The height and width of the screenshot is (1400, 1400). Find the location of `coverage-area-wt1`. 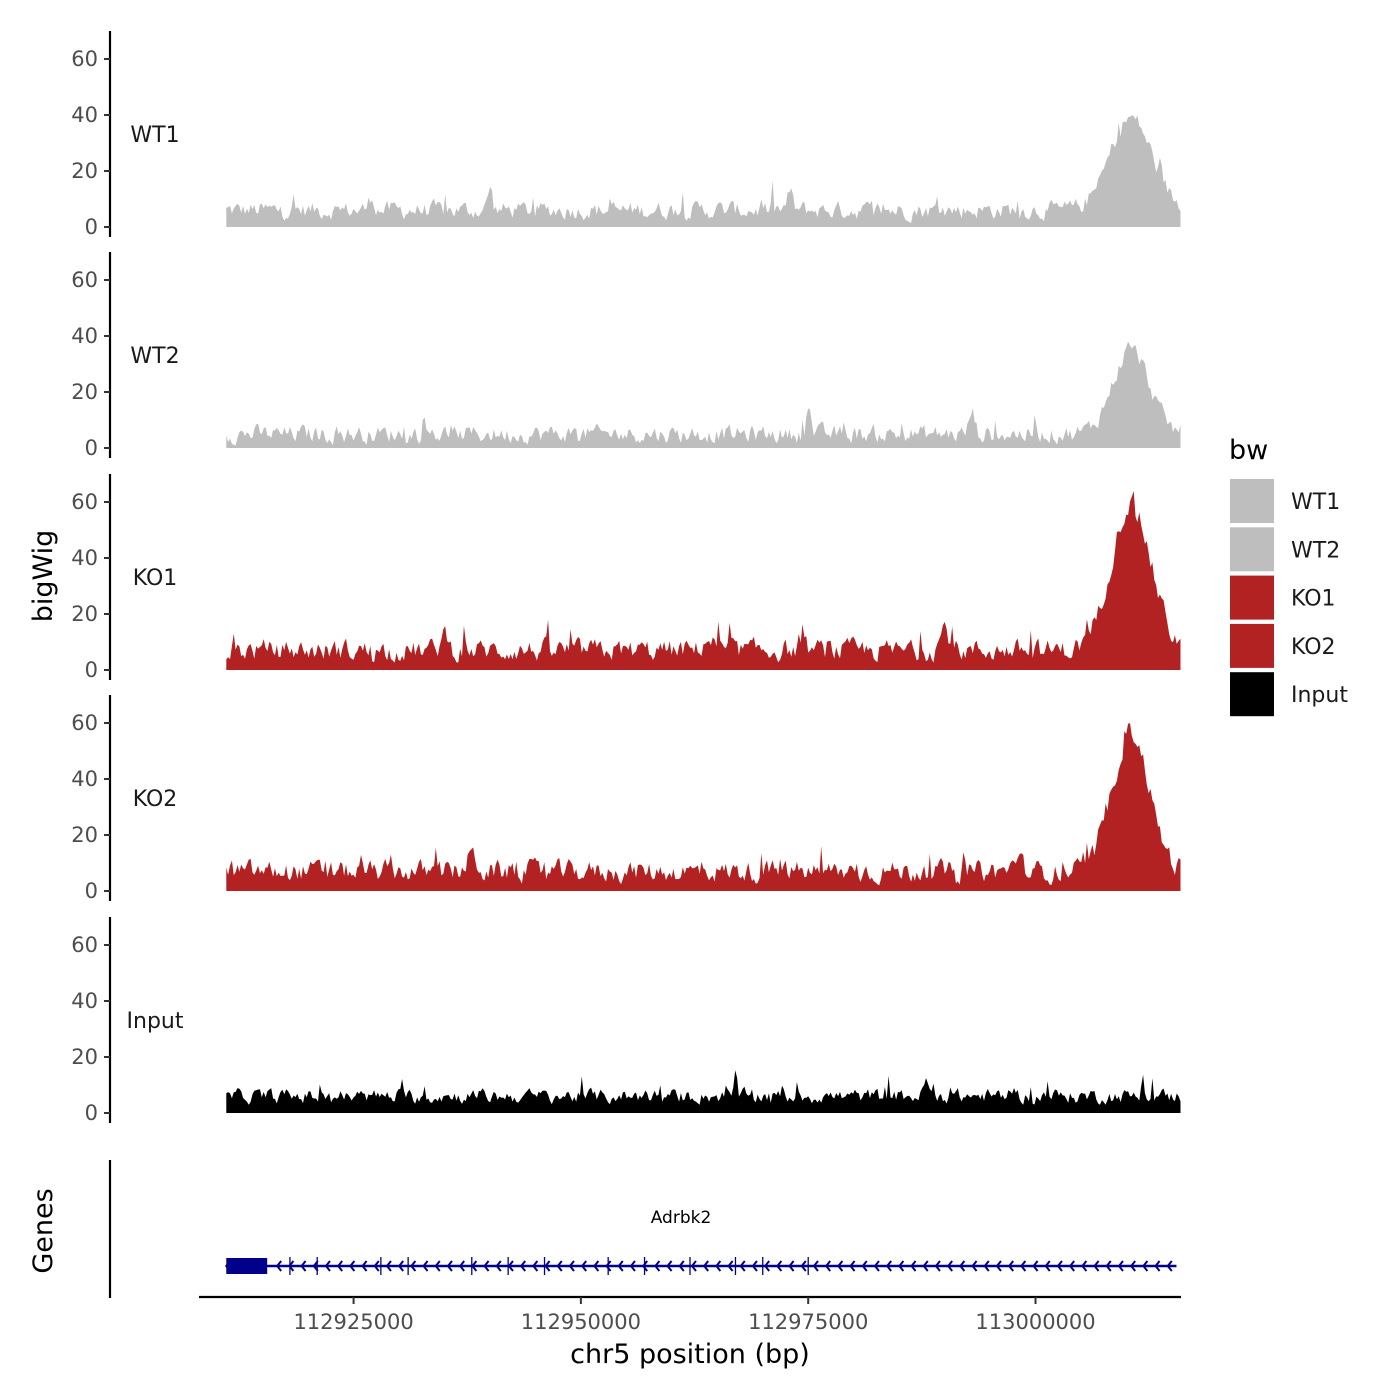

coverage-area-wt1 is located at coordinates (703, 171).